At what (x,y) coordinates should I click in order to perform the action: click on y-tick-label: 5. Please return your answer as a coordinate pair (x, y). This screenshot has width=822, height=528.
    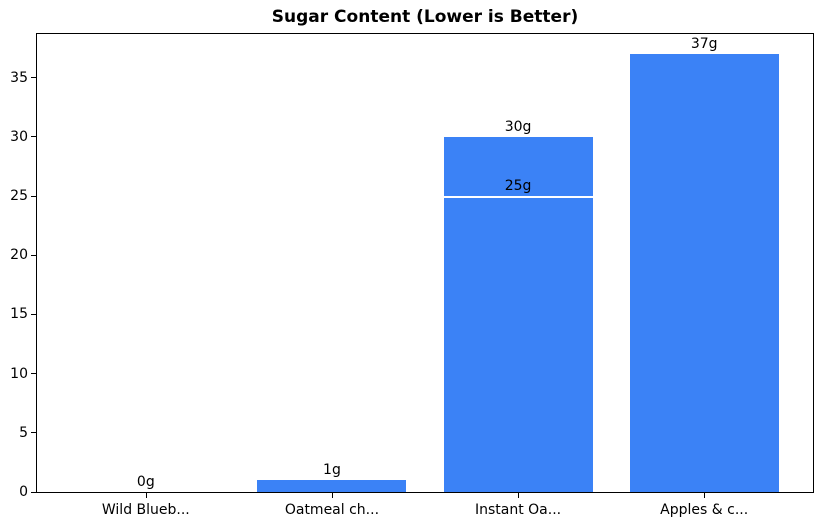
    Looking at the image, I should click on (23, 432).